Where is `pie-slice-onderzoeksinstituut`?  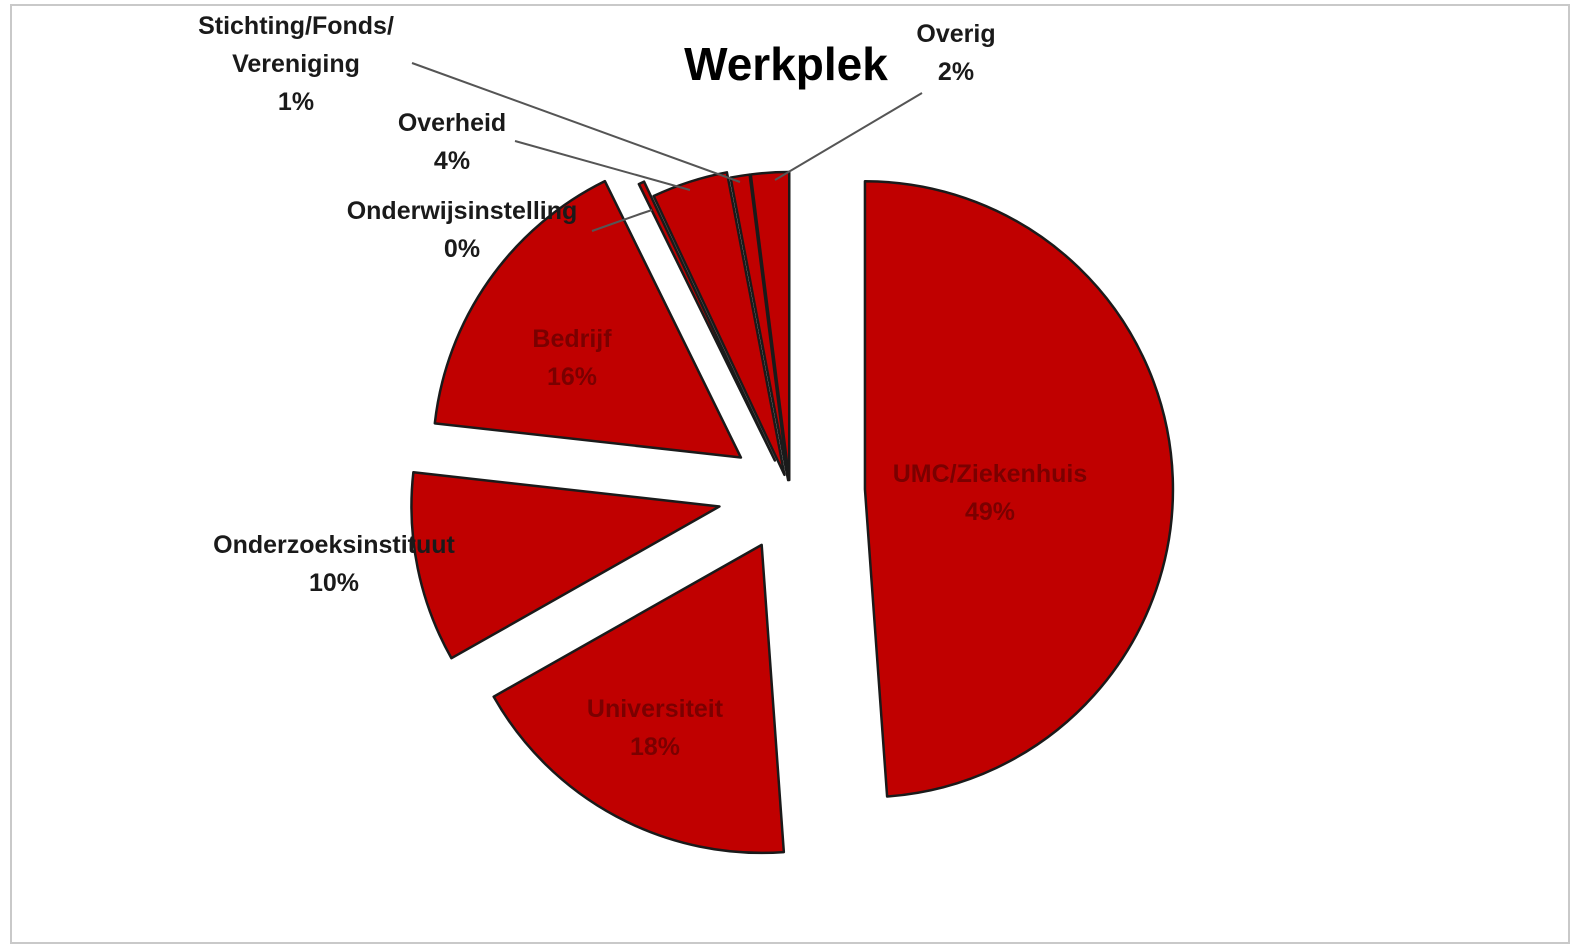
pie-slice-onderzoeksinstituut is located at coordinates (565, 565).